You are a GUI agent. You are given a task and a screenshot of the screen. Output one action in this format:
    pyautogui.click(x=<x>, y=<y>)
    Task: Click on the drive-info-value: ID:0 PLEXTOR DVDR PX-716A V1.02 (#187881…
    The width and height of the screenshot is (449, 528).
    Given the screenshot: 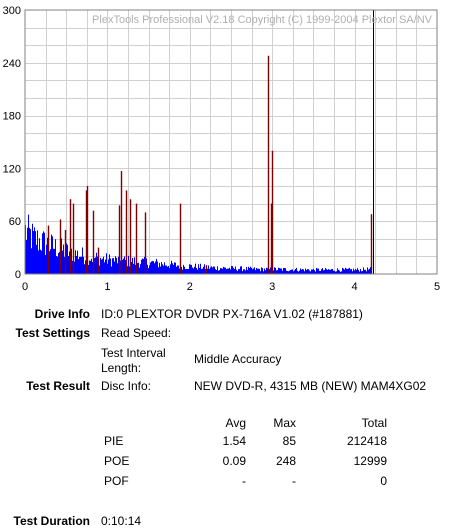 What is the action you would take?
    pyautogui.click(x=232, y=314)
    